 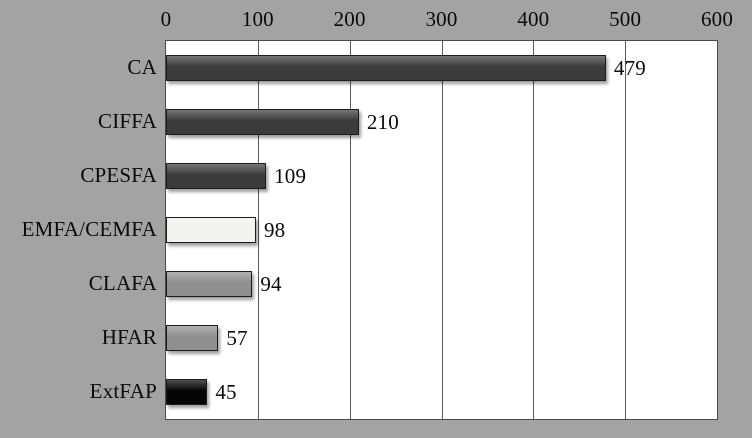 I want to click on x-axis-tick-label: 600, so click(x=717, y=19).